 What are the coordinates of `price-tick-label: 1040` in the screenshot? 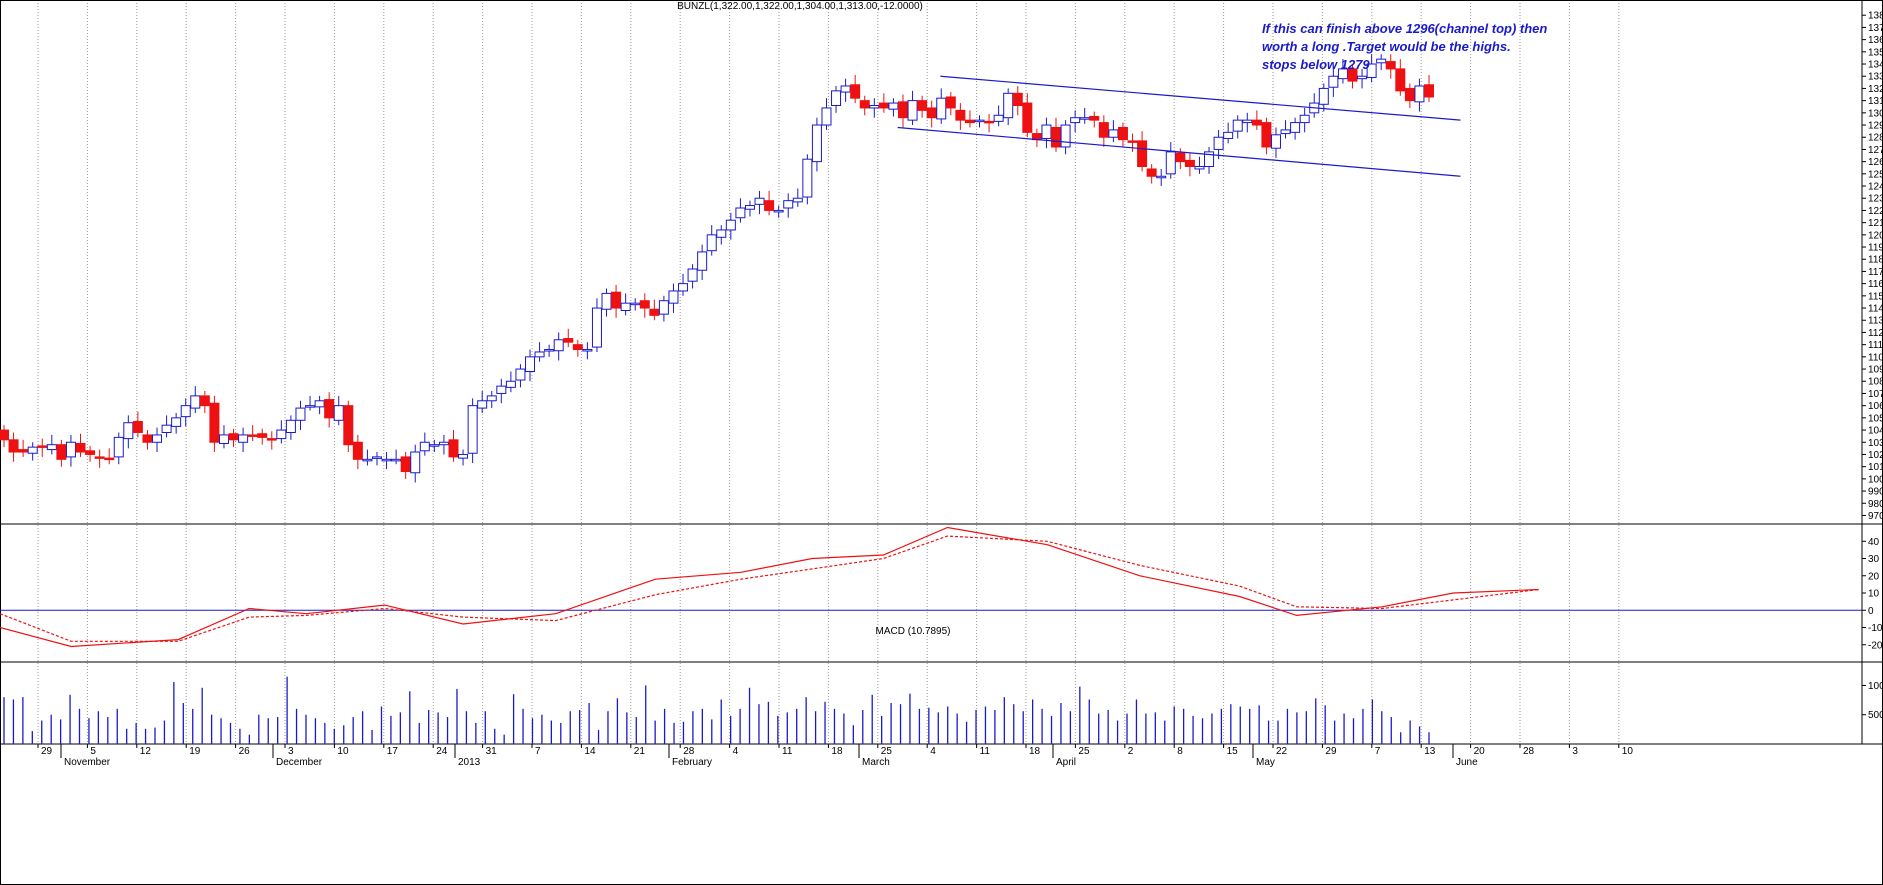 It's located at (1875, 431).